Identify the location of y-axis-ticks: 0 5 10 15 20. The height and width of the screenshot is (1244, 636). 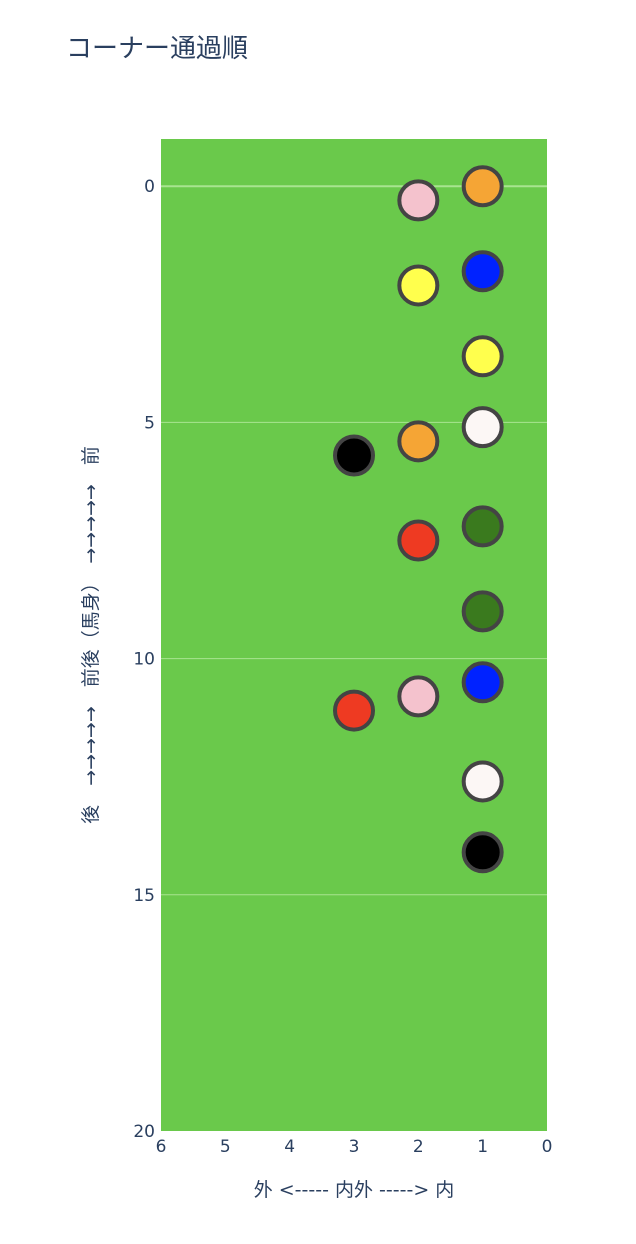
(144, 659).